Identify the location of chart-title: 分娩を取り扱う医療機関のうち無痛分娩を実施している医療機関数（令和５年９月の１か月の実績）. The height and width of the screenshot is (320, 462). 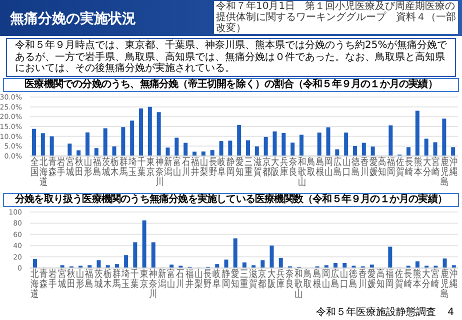
(231, 200).